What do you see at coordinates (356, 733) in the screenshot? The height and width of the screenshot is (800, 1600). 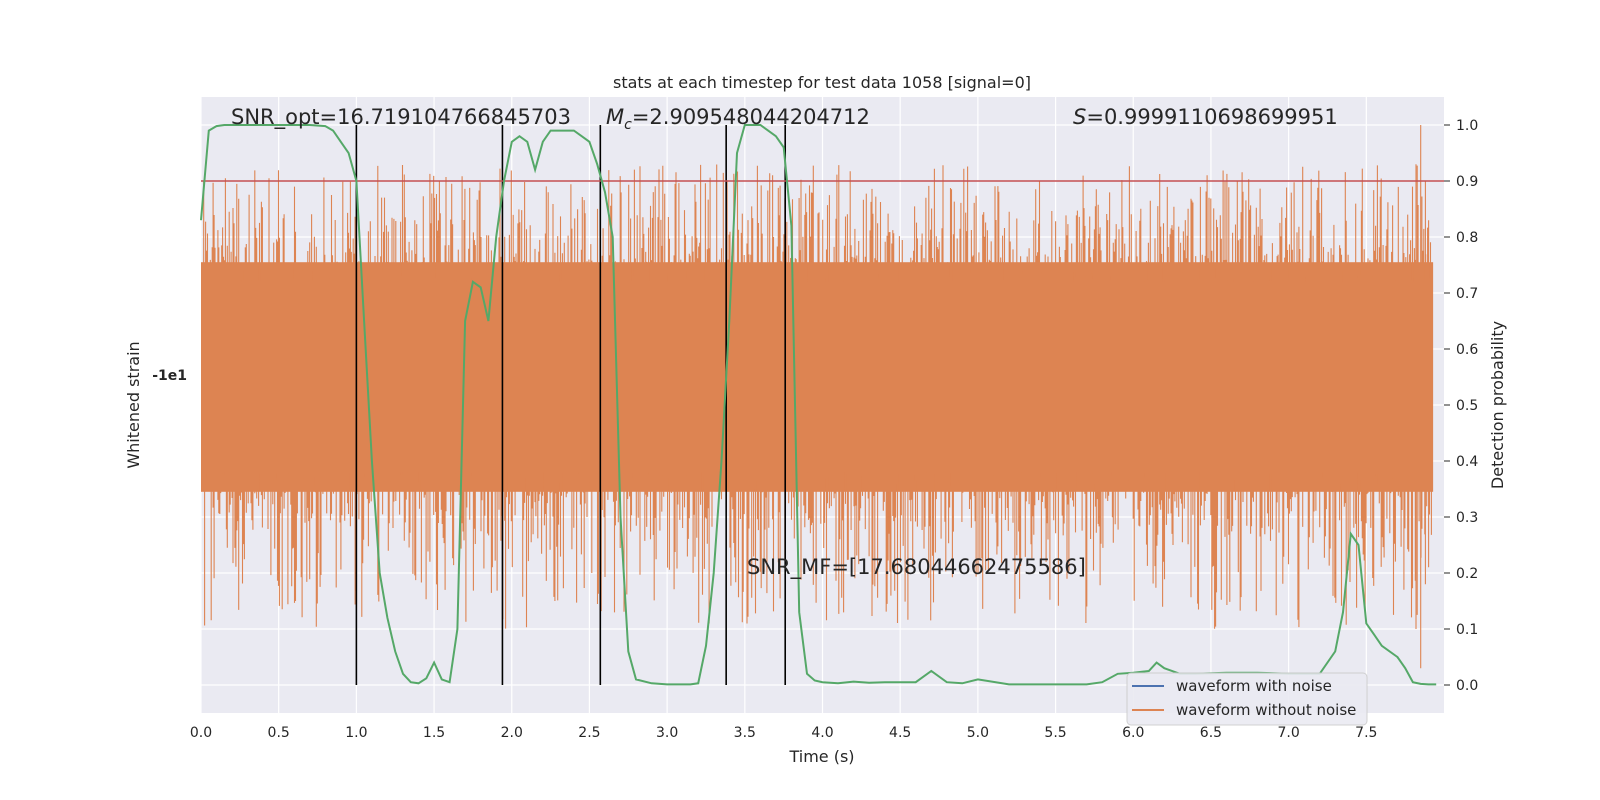 I see `x-tick-label: 1.0` at bounding box center [356, 733].